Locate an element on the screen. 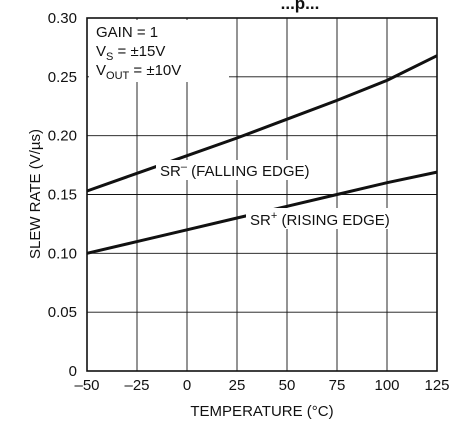 The image size is (459, 423). condition-supply: VS = ±15V is located at coordinates (130, 53).